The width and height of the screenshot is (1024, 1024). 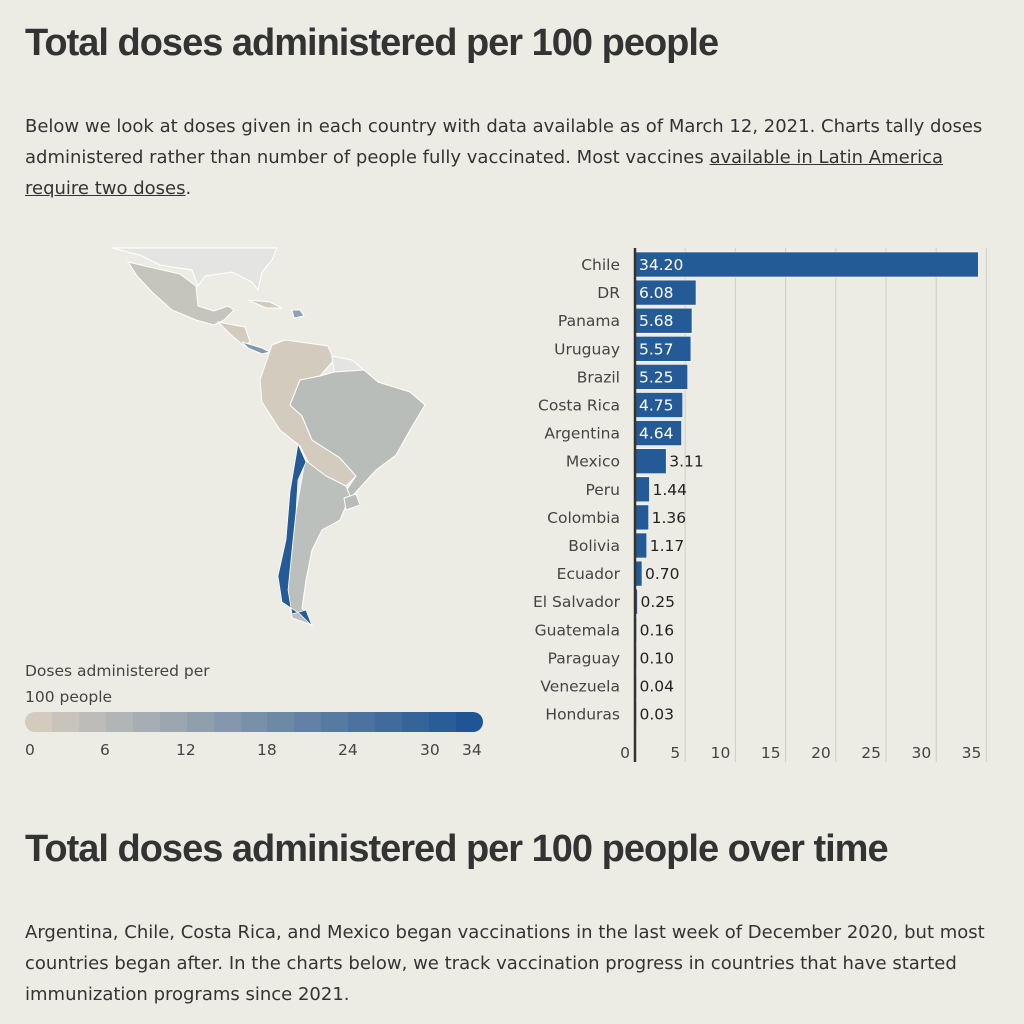 I want to click on data-label: 5.68, so click(x=656, y=321).